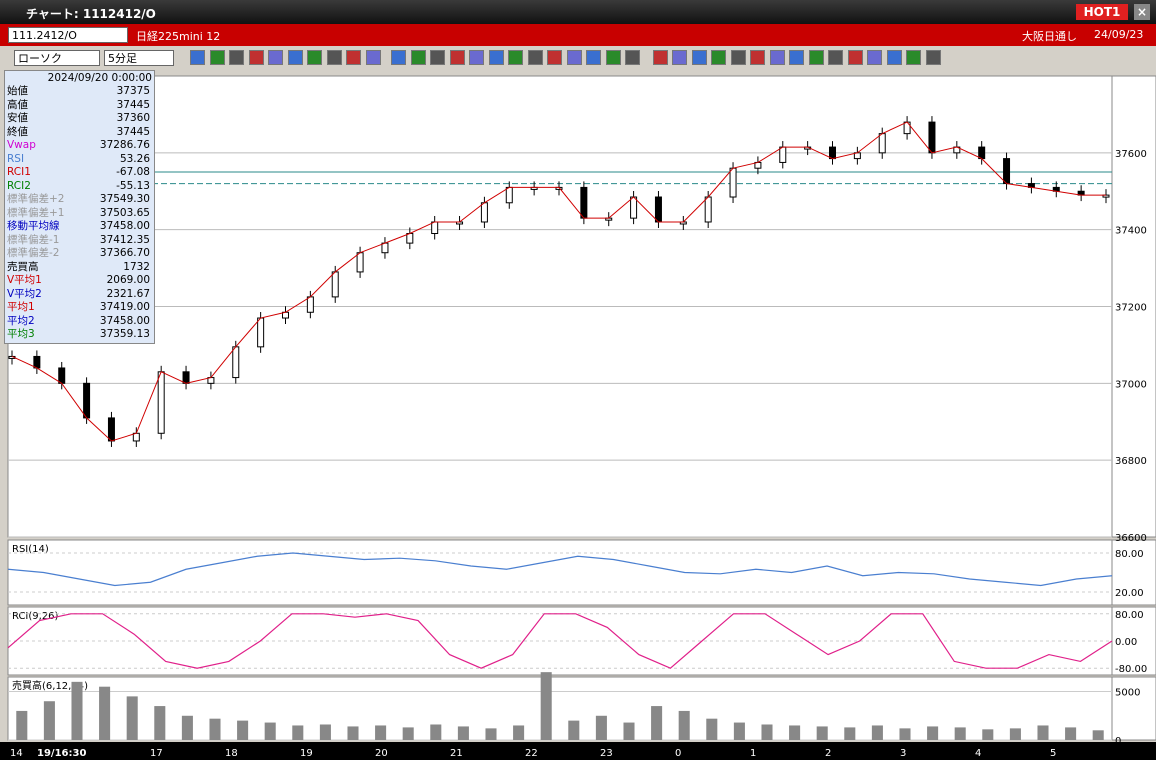 This screenshot has width=1156, height=760. I want to click on info-label: 移動平均線, so click(33, 226).